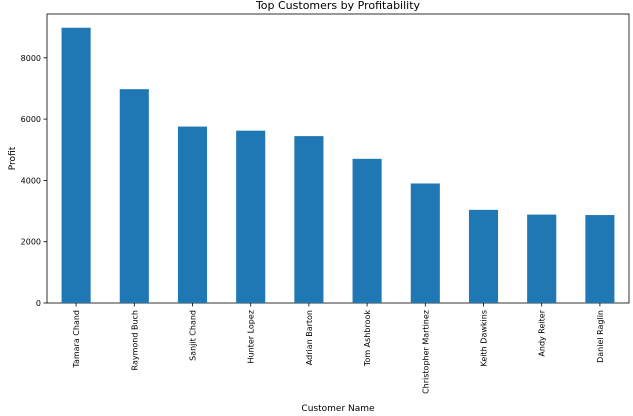 The height and width of the screenshot is (416, 633). Describe the element at coordinates (425, 352) in the screenshot. I see `x-tick-label: Christopher Martinez` at that location.